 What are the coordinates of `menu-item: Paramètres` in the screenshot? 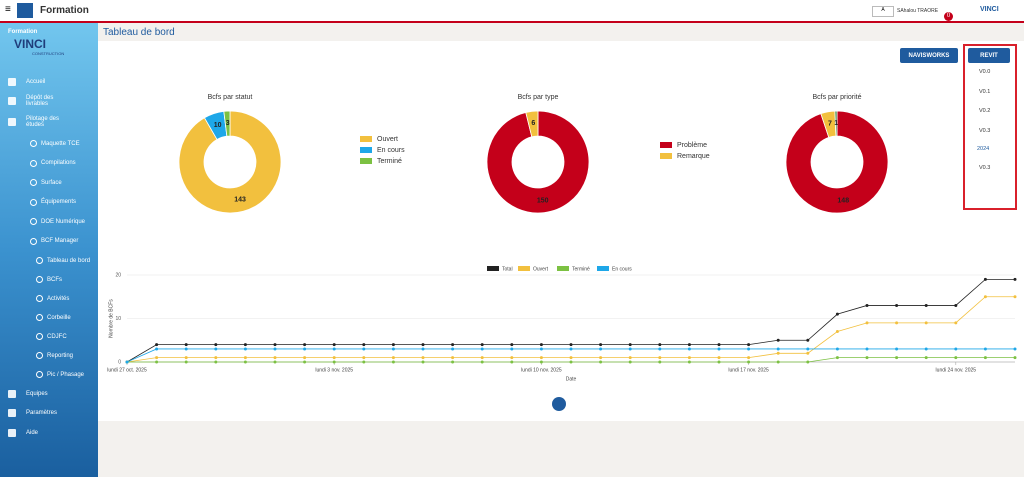 It's located at (49, 414).